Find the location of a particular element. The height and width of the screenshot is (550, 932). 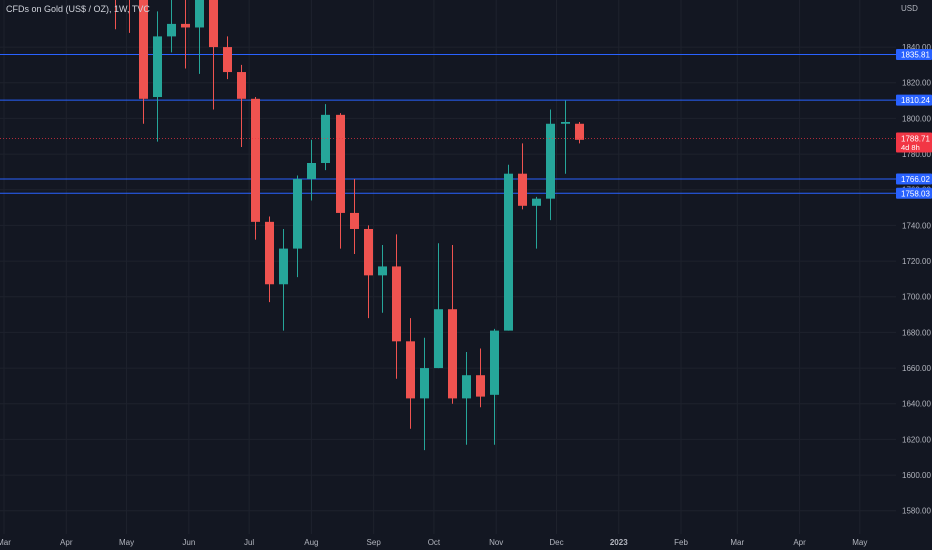

time-tick-label: Mar is located at coordinates (737, 542).